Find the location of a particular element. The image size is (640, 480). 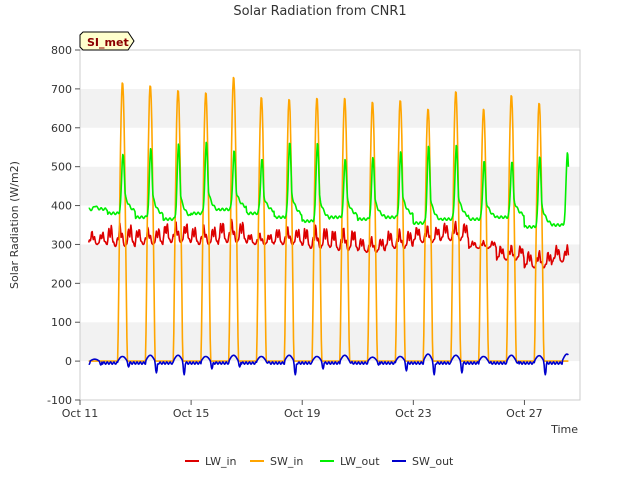

y-tick-label: 100 is located at coordinates (61, 322).